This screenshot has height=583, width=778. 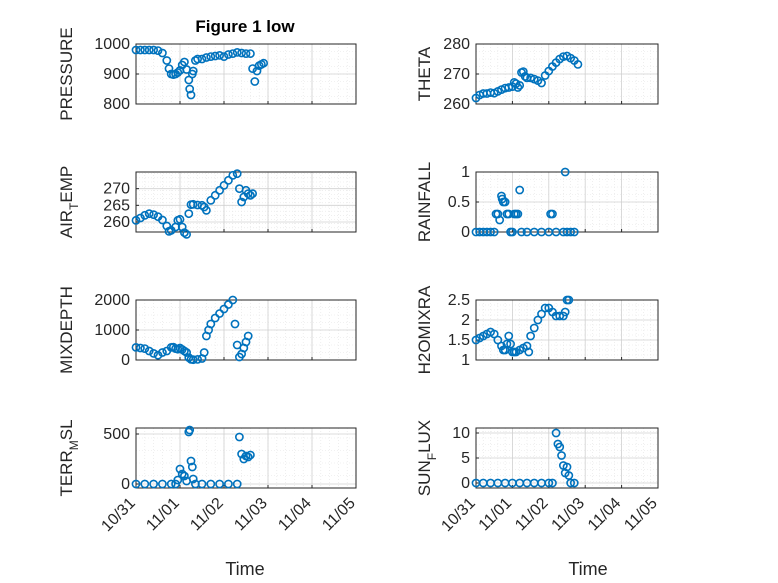 I want to click on ytick-label: 500, so click(x=116, y=434).